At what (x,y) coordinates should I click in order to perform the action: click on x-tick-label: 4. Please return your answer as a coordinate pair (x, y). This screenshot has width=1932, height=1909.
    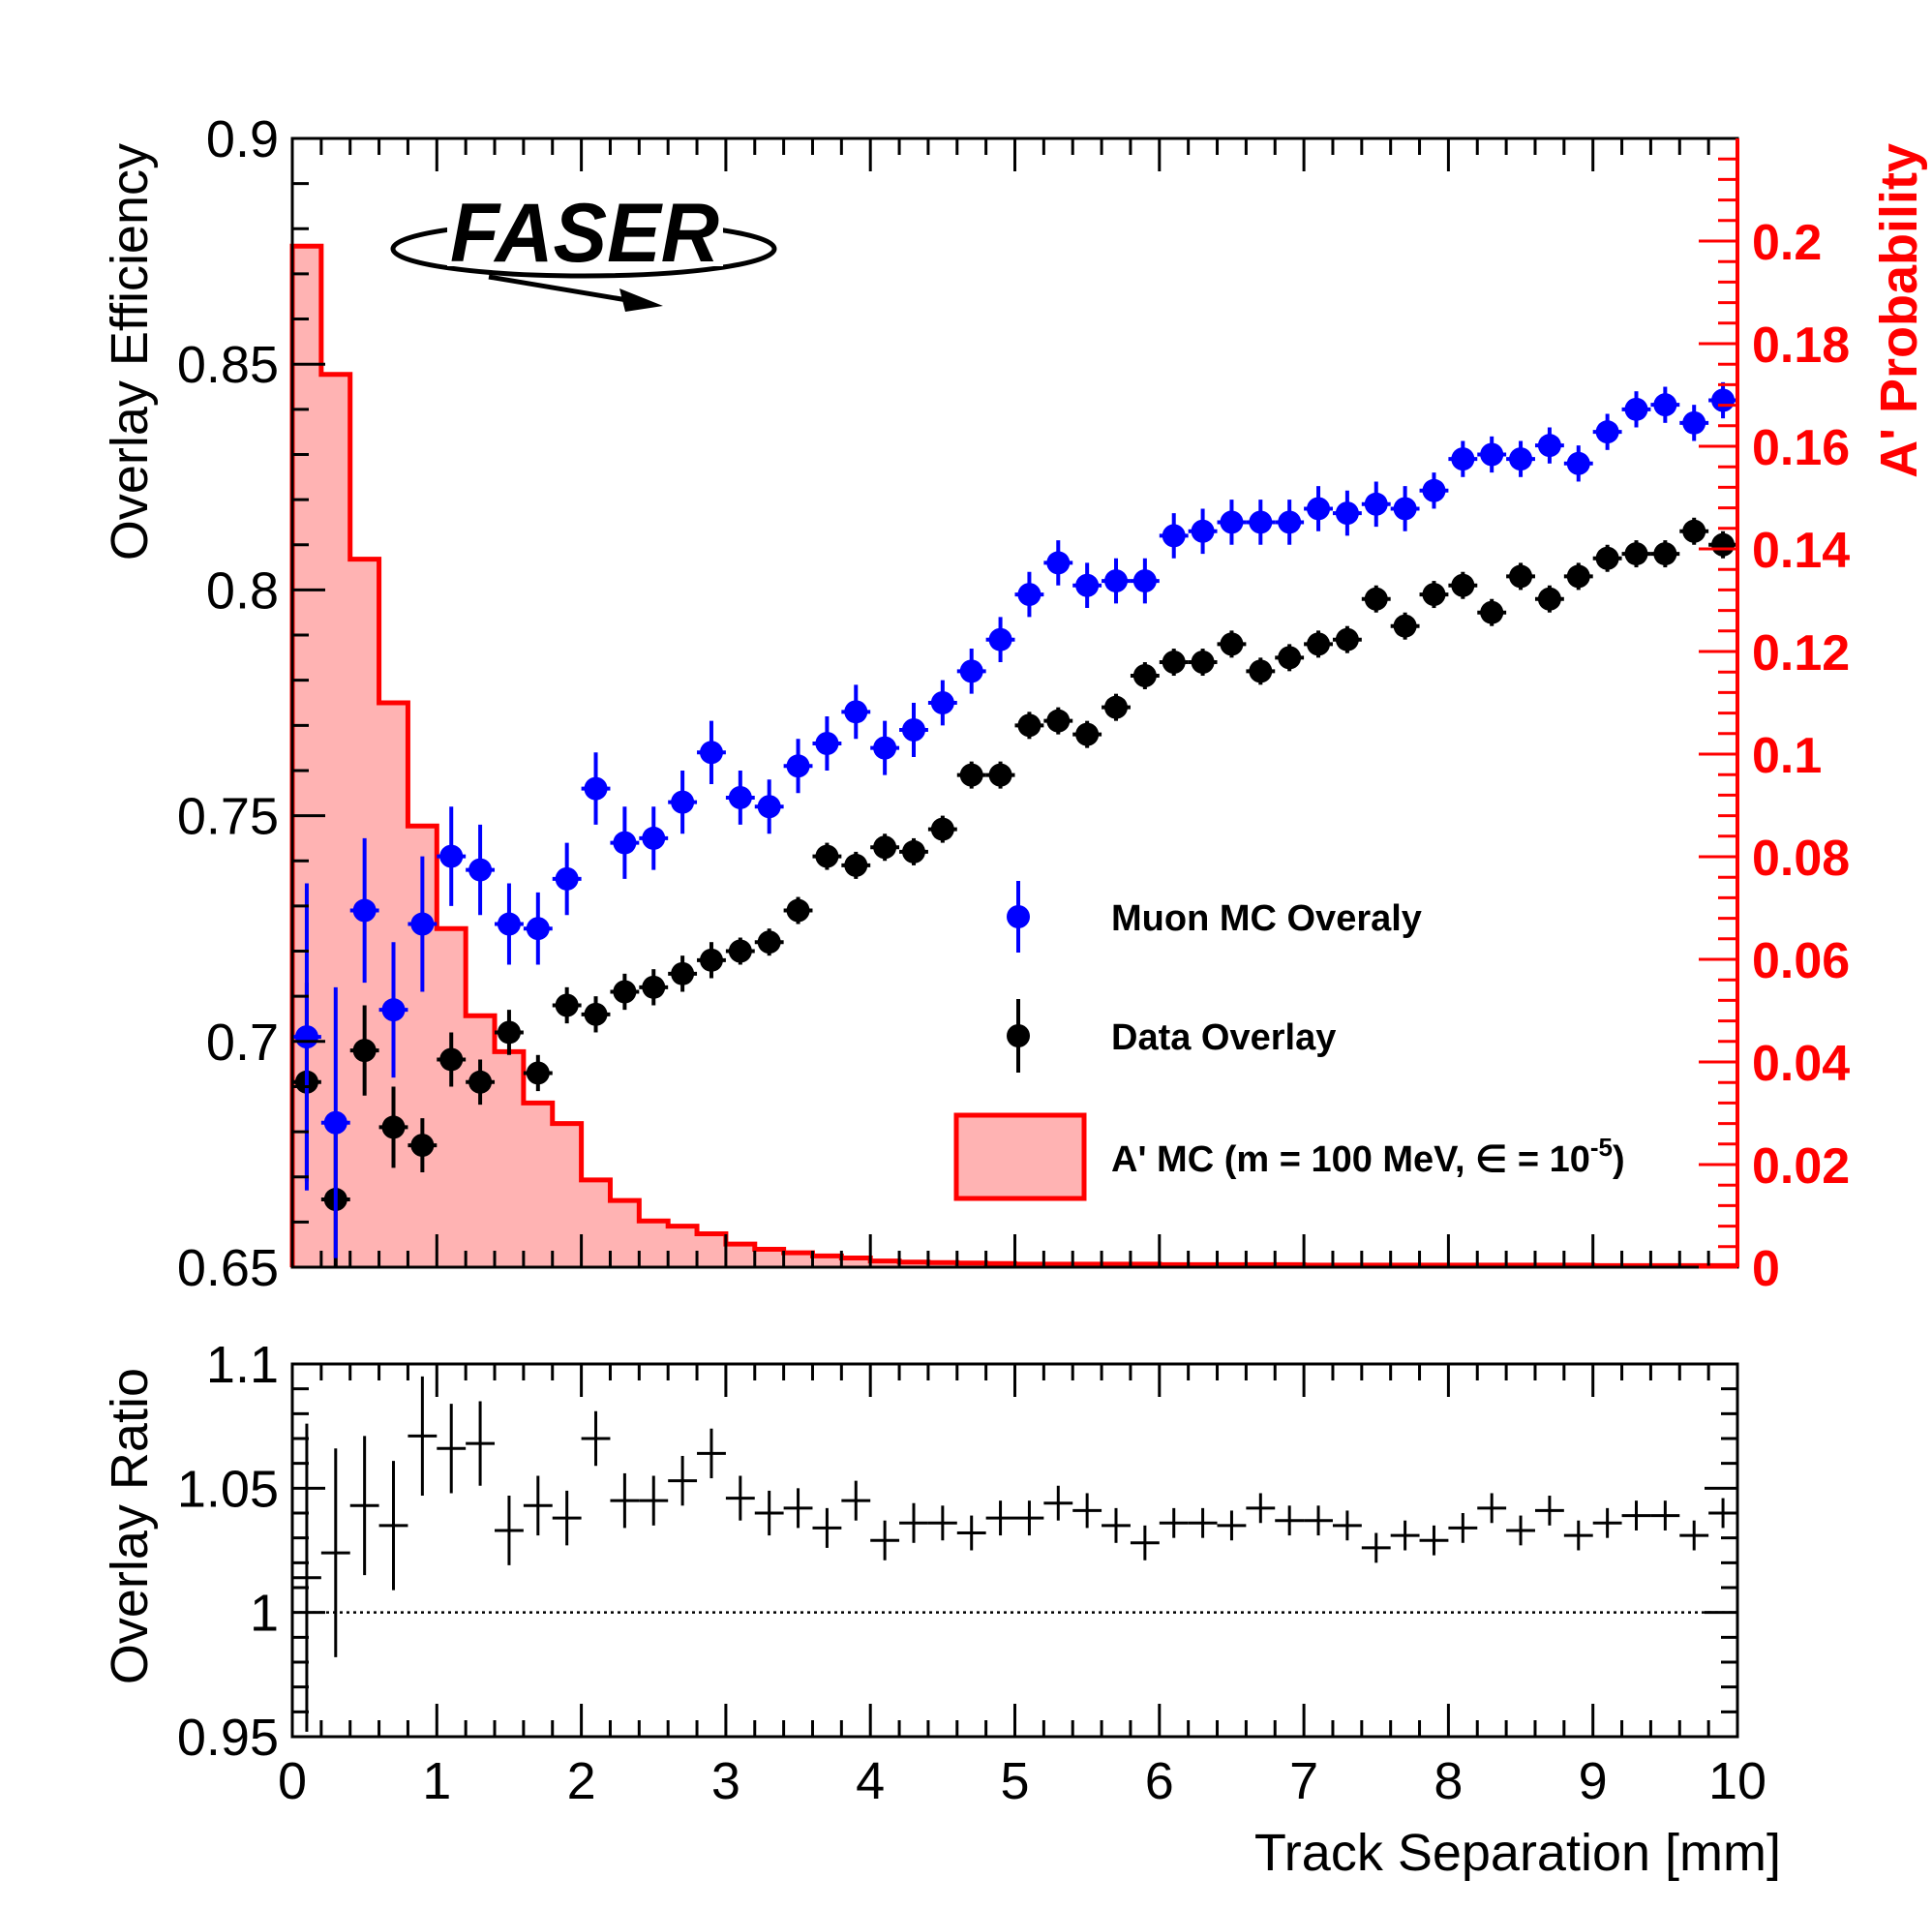
    Looking at the image, I should click on (870, 1781).